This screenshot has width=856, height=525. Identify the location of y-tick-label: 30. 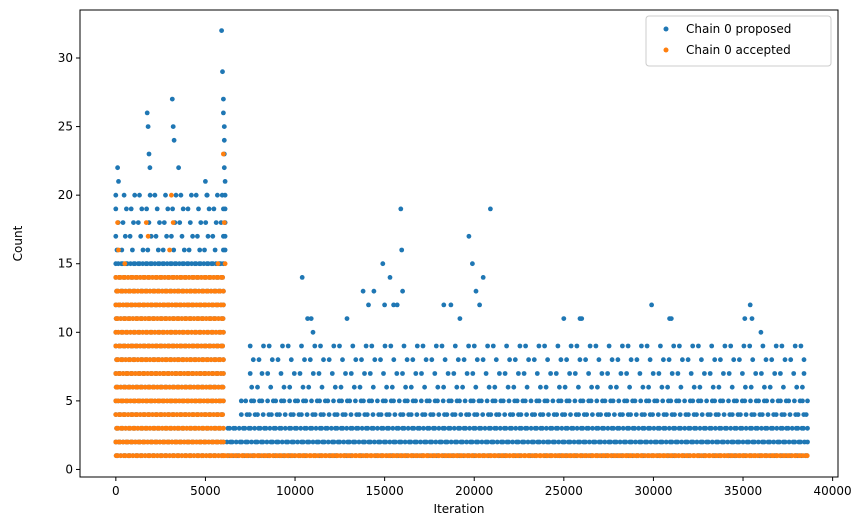
(65, 58).